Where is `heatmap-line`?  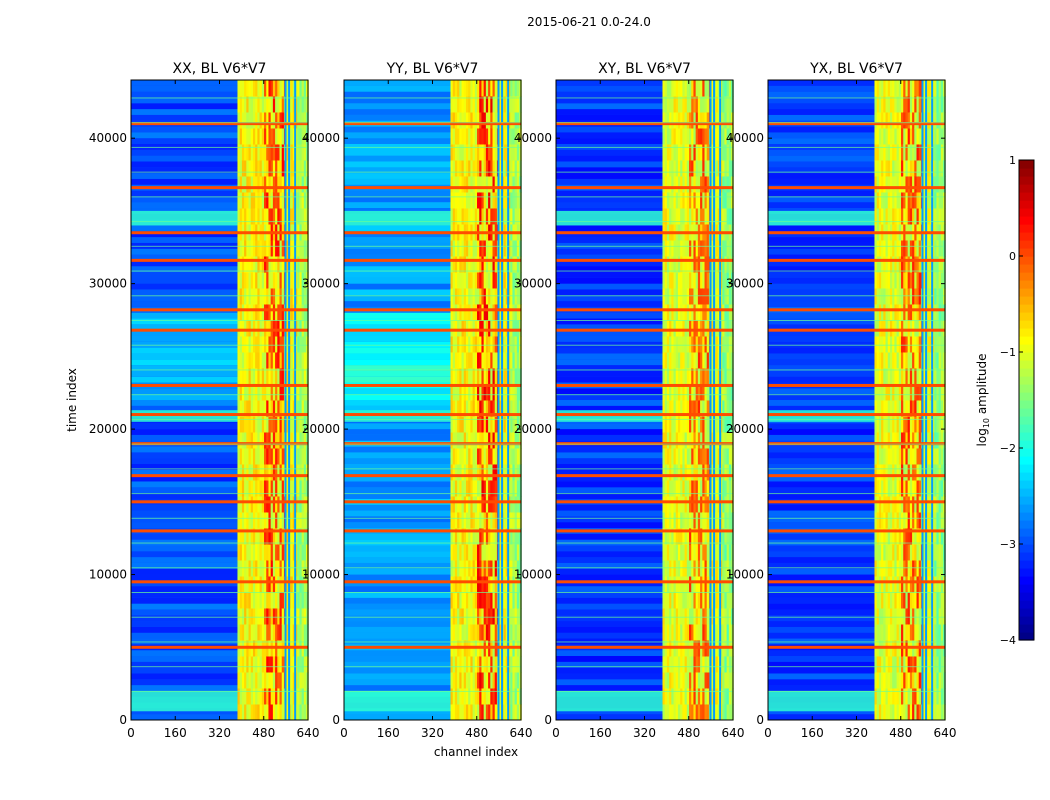 heatmap-line is located at coordinates (644, 568).